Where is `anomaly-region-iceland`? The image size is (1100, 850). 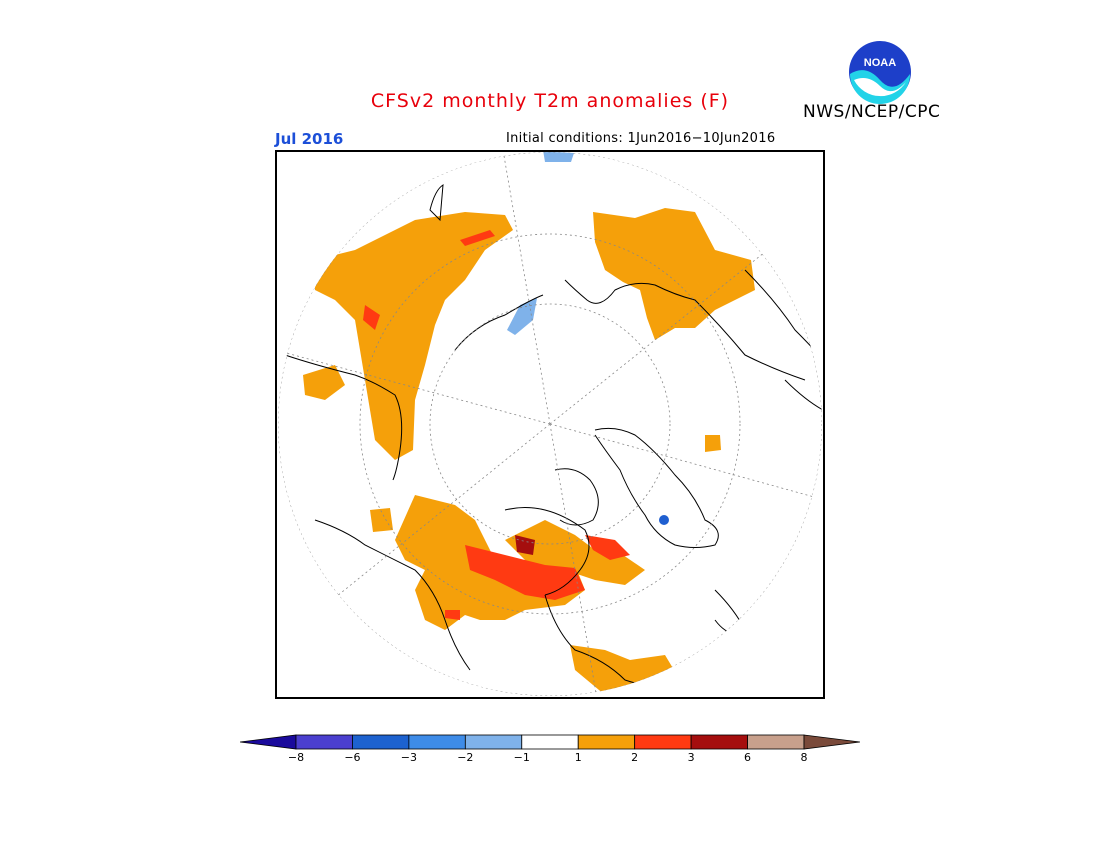
anomaly-region-iceland is located at coordinates (713, 443).